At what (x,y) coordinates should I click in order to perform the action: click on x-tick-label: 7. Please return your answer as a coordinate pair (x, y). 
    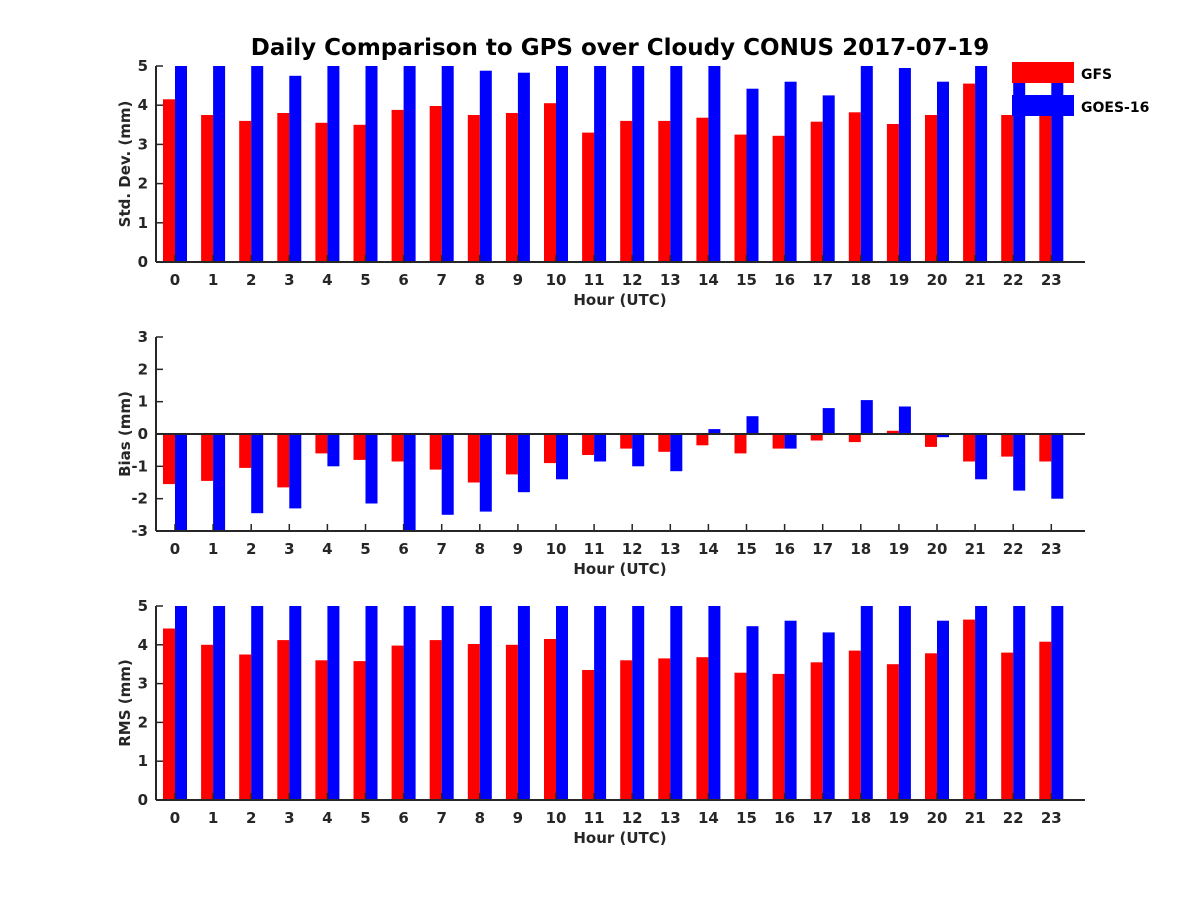
    Looking at the image, I should click on (441, 818).